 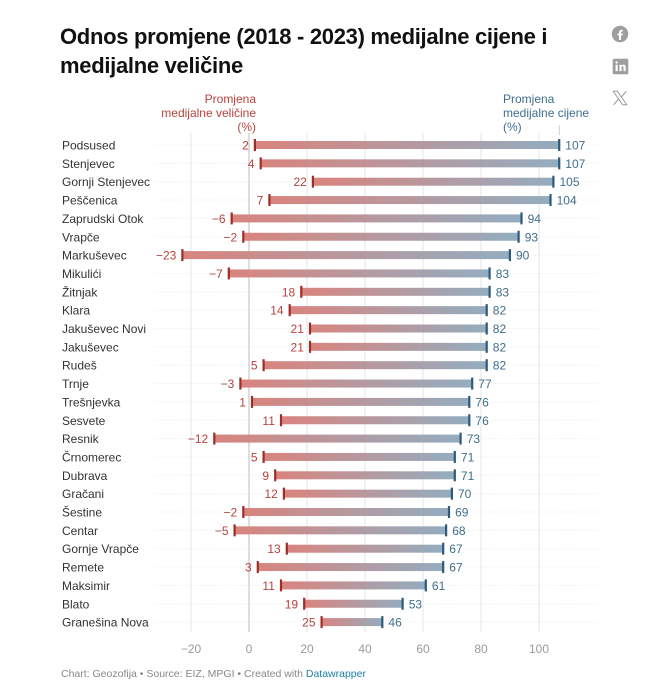 What do you see at coordinates (246, 127) in the screenshot?
I see `legend-size-line-3: (%)` at bounding box center [246, 127].